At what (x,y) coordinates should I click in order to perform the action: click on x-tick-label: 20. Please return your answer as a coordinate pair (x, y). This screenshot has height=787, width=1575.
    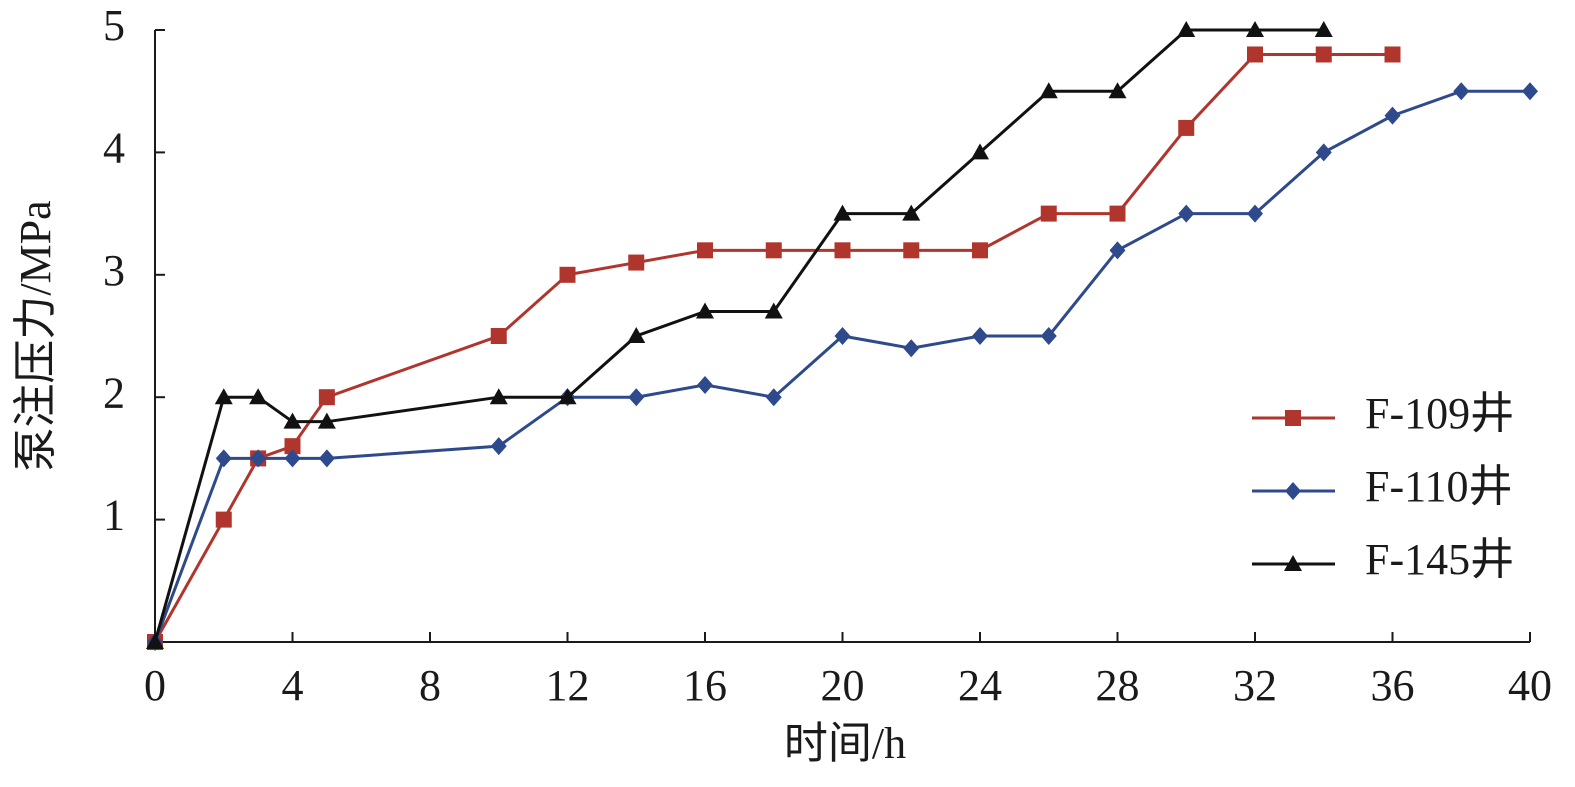
    Looking at the image, I should click on (843, 685).